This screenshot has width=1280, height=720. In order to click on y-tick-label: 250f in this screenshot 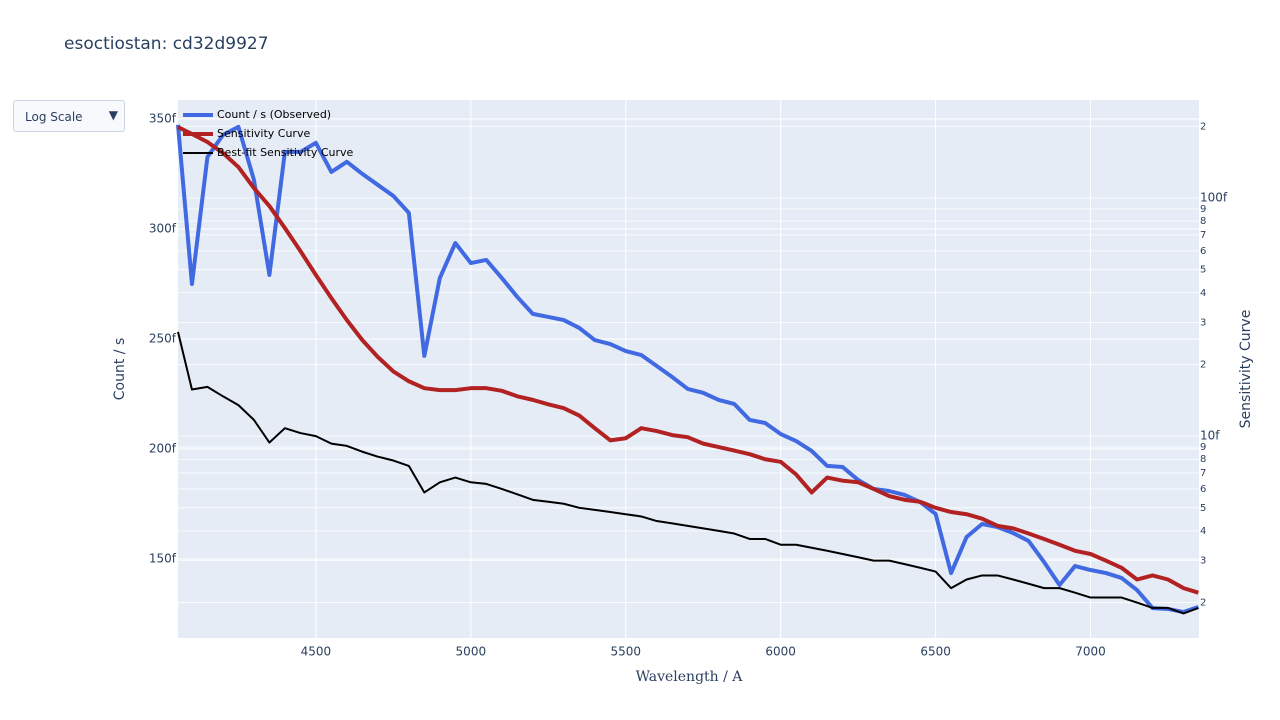, I will do `click(163, 338)`.